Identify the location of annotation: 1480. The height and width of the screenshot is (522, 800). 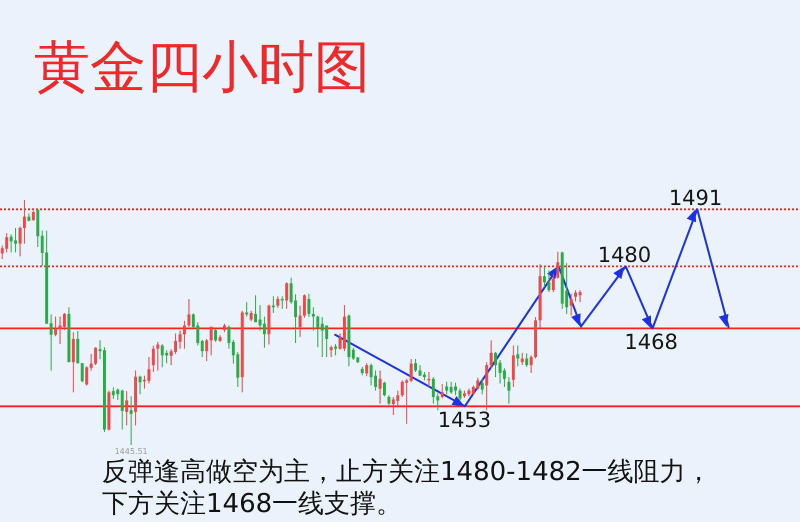
(625, 255).